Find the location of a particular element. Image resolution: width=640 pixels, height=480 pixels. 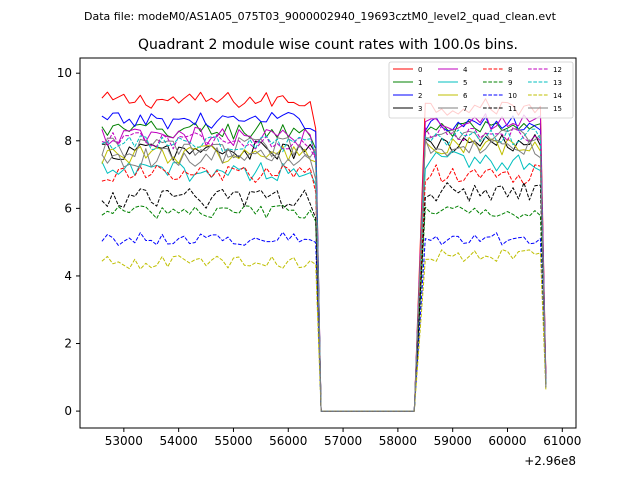

x-tick-label: 56000 is located at coordinates (288, 441).